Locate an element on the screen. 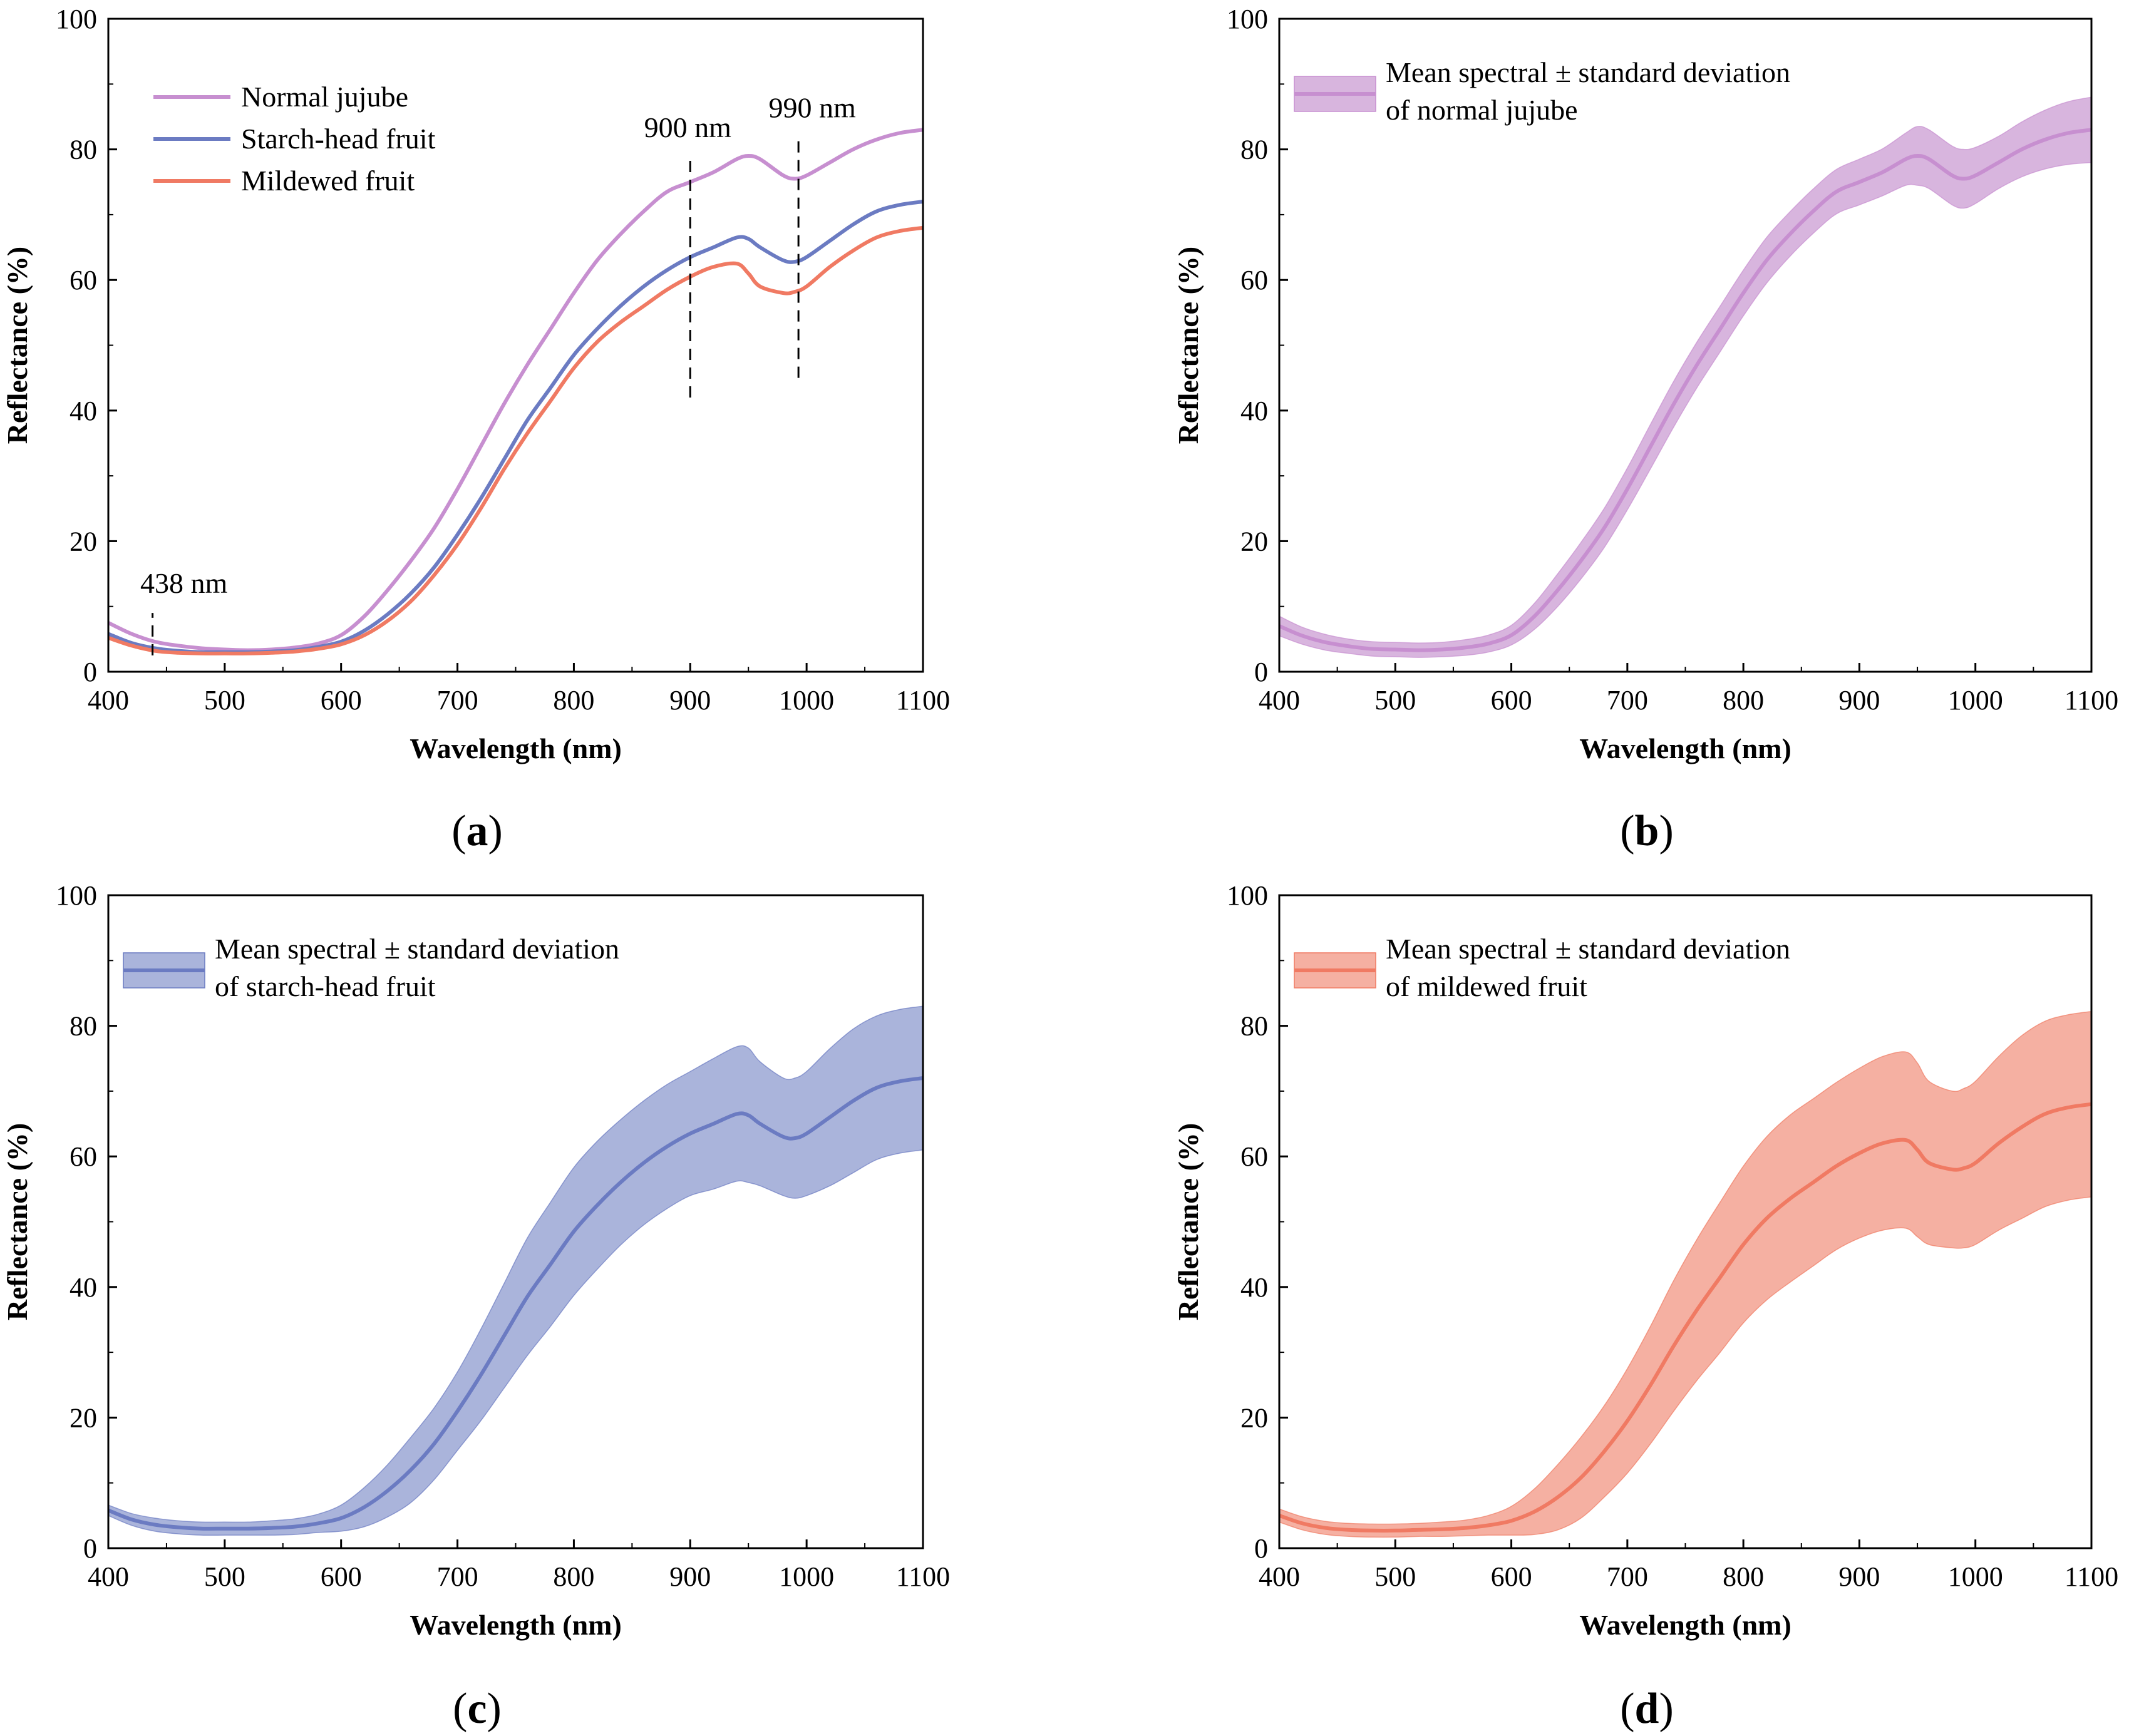 Image resolution: width=2129 pixels, height=1736 pixels. panel-caption: (c) is located at coordinates (477, 1709).